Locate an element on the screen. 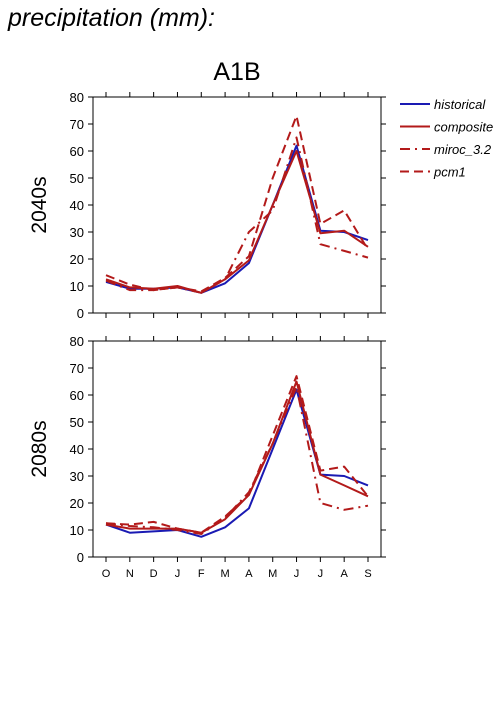 Image resolution: width=501 pixels, height=709 pixels. scenario-label: A1B is located at coordinates (236, 72).